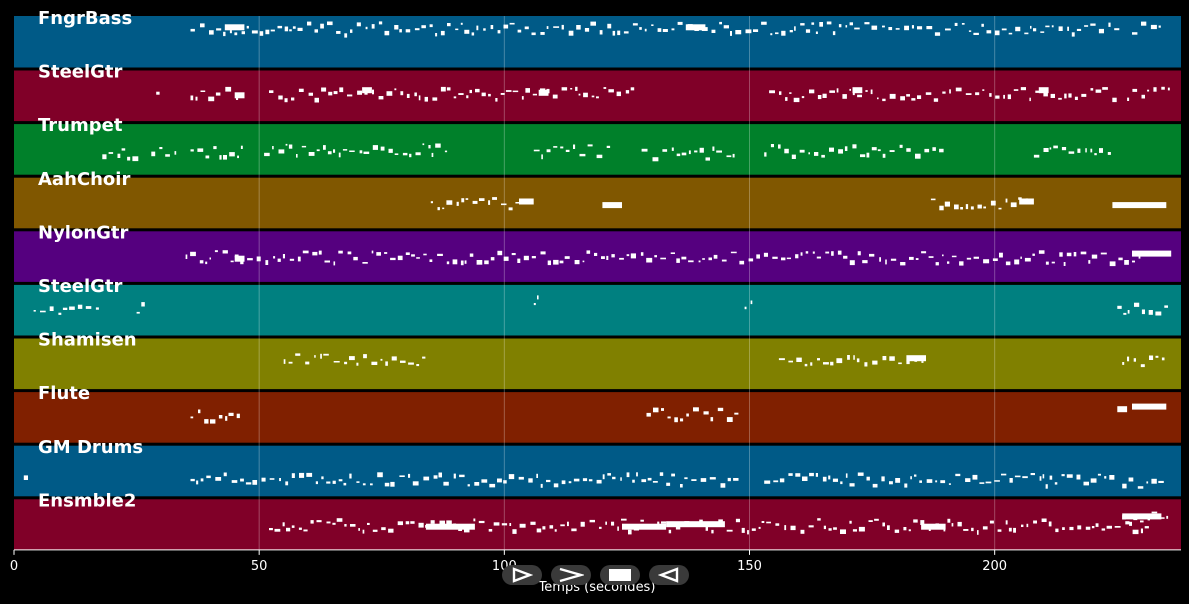  Describe the element at coordinates (522, 575) in the screenshot. I see `play-button` at that location.